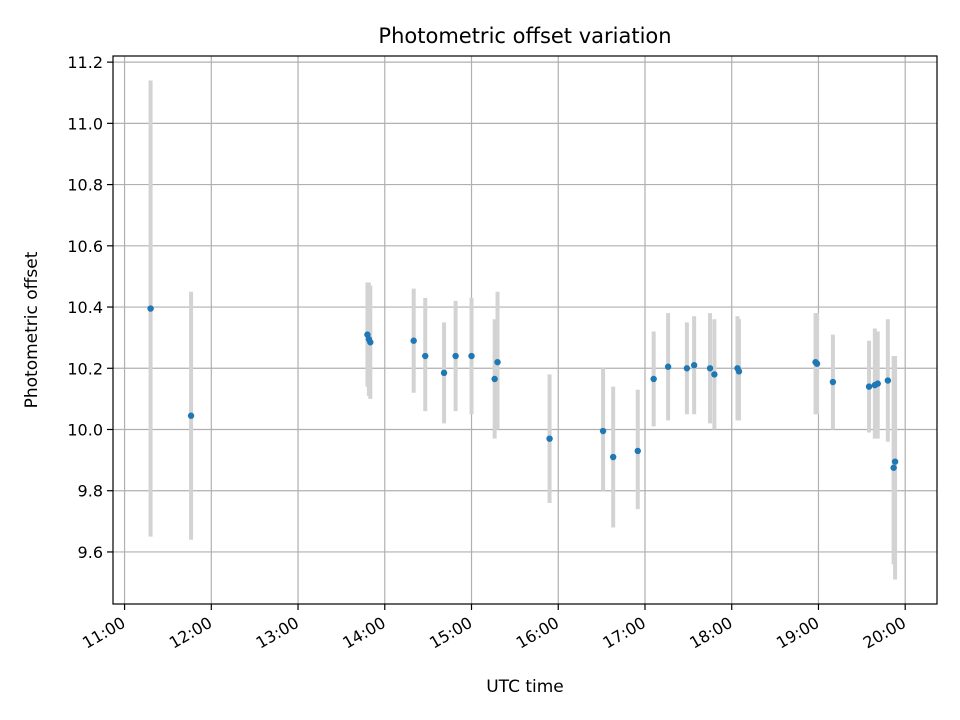  What do you see at coordinates (85, 429) in the screenshot?
I see `y-tick-label: 10.0` at bounding box center [85, 429].